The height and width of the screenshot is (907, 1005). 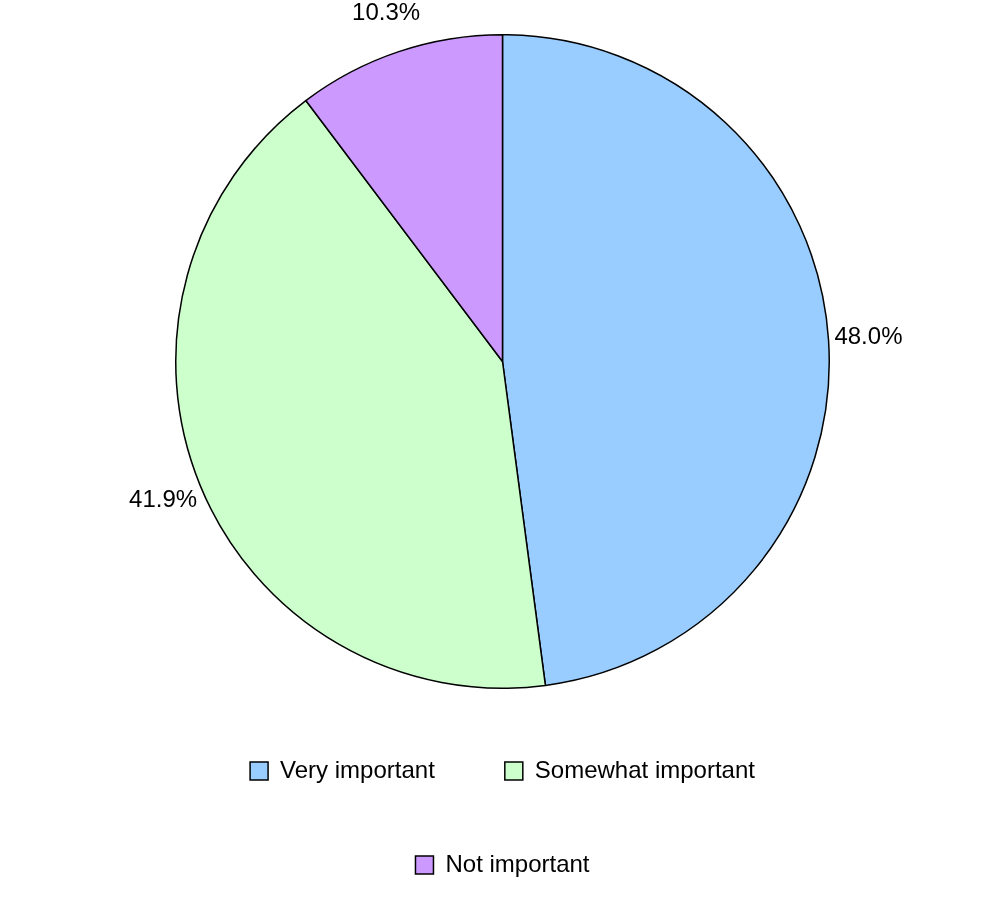 What do you see at coordinates (868, 335) in the screenshot?
I see `data-label: 48.0%` at bounding box center [868, 335].